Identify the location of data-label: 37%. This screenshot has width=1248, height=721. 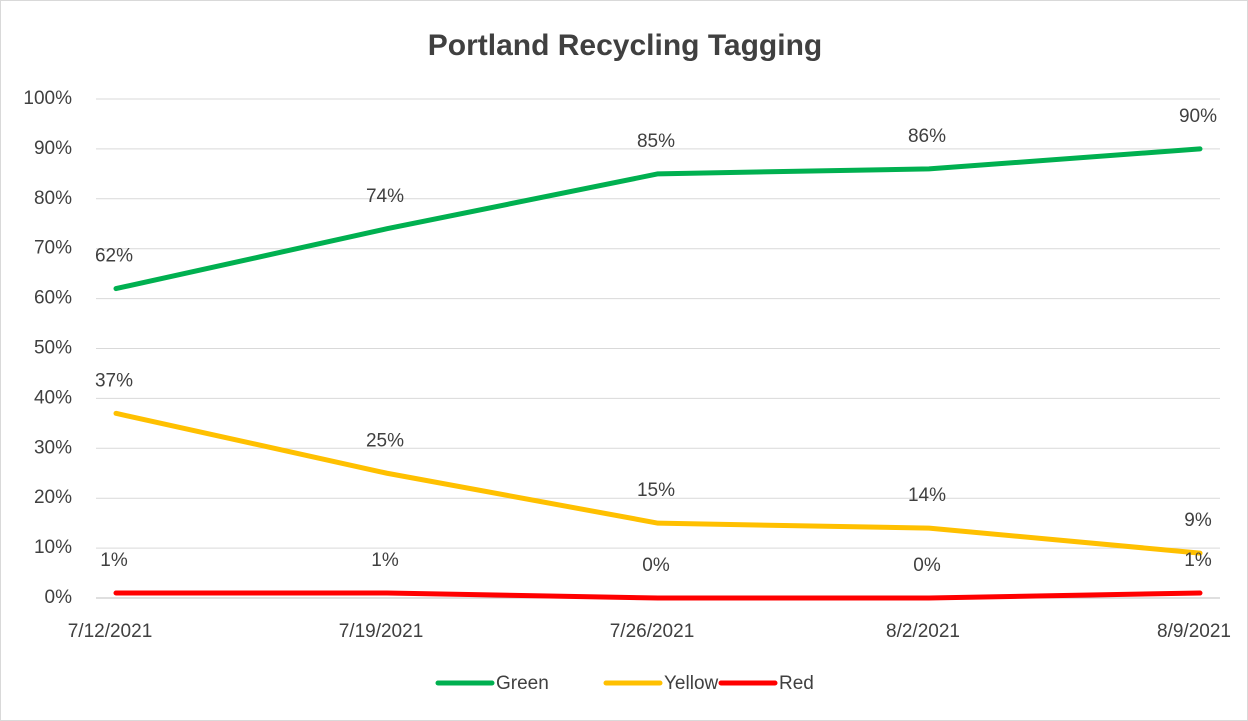
(114, 380).